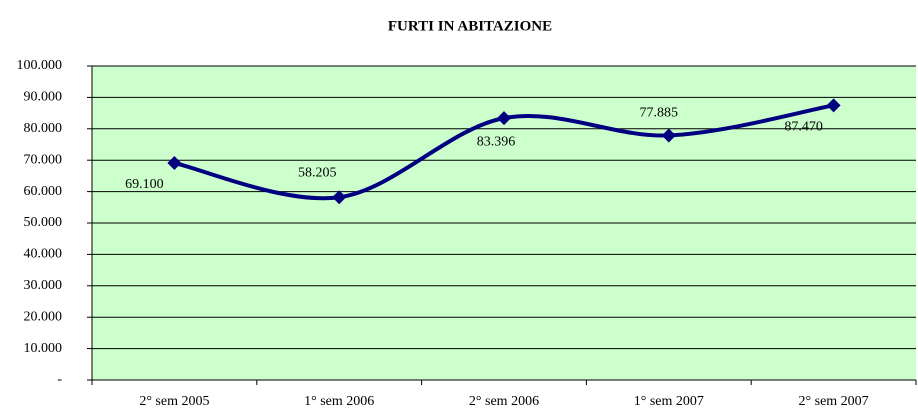 This screenshot has width=918, height=415. What do you see at coordinates (43, 254) in the screenshot?
I see `y-tick-label: 40.000` at bounding box center [43, 254].